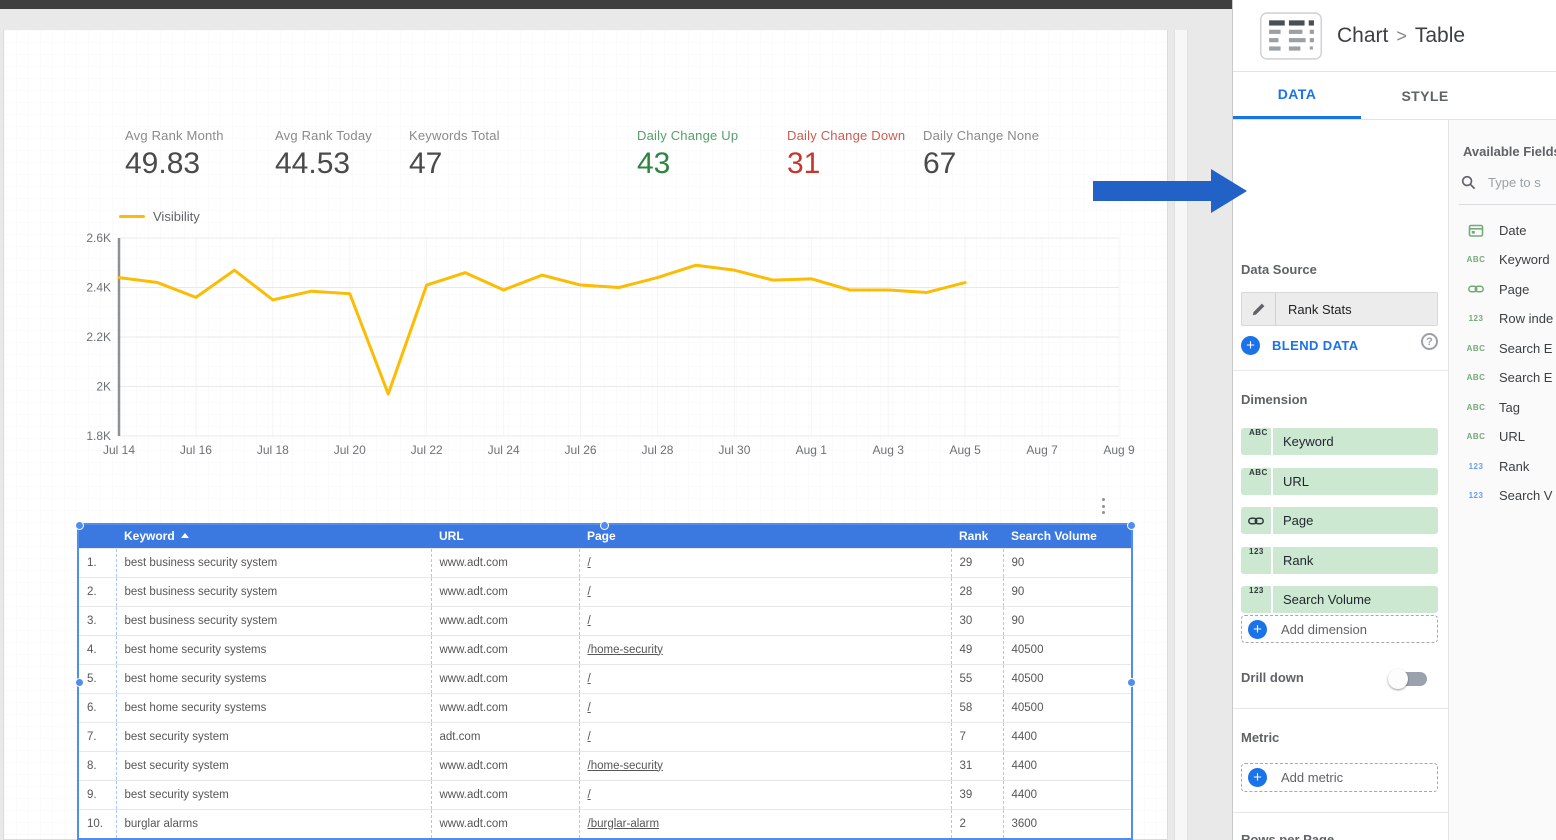 Image resolution: width=1556 pixels, height=840 pixels. What do you see at coordinates (1496, 289) in the screenshot?
I see `field-item-page: Page` at bounding box center [1496, 289].